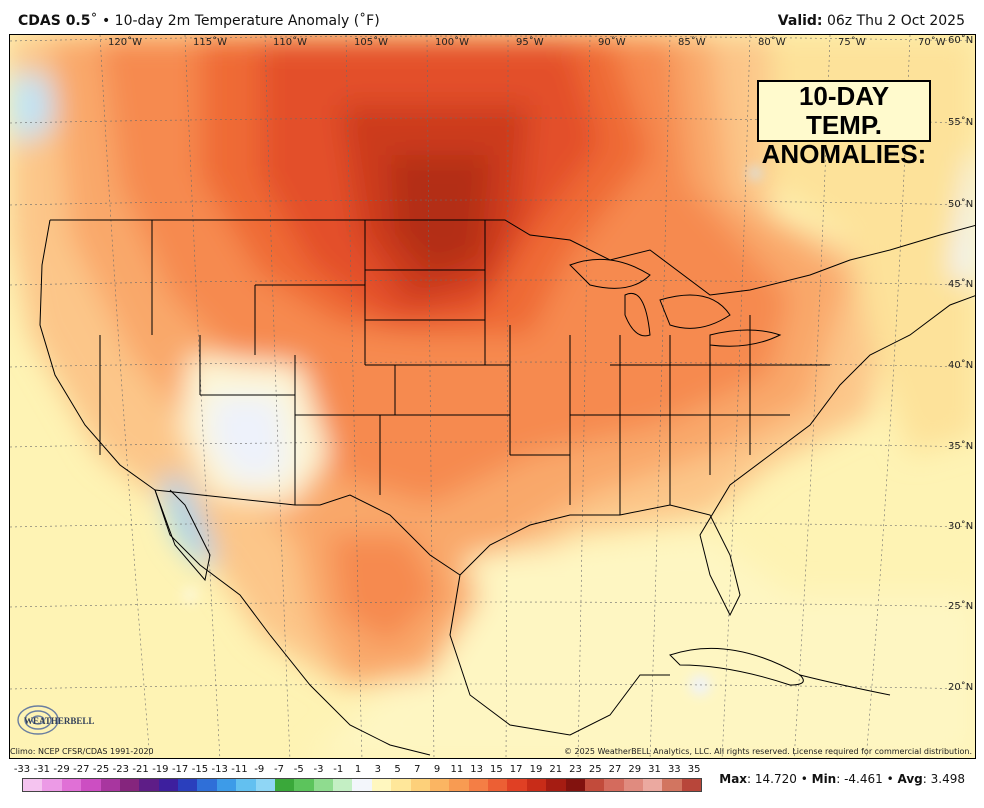 The image size is (984, 808). I want to click on longitude-label: 115˚W, so click(210, 42).